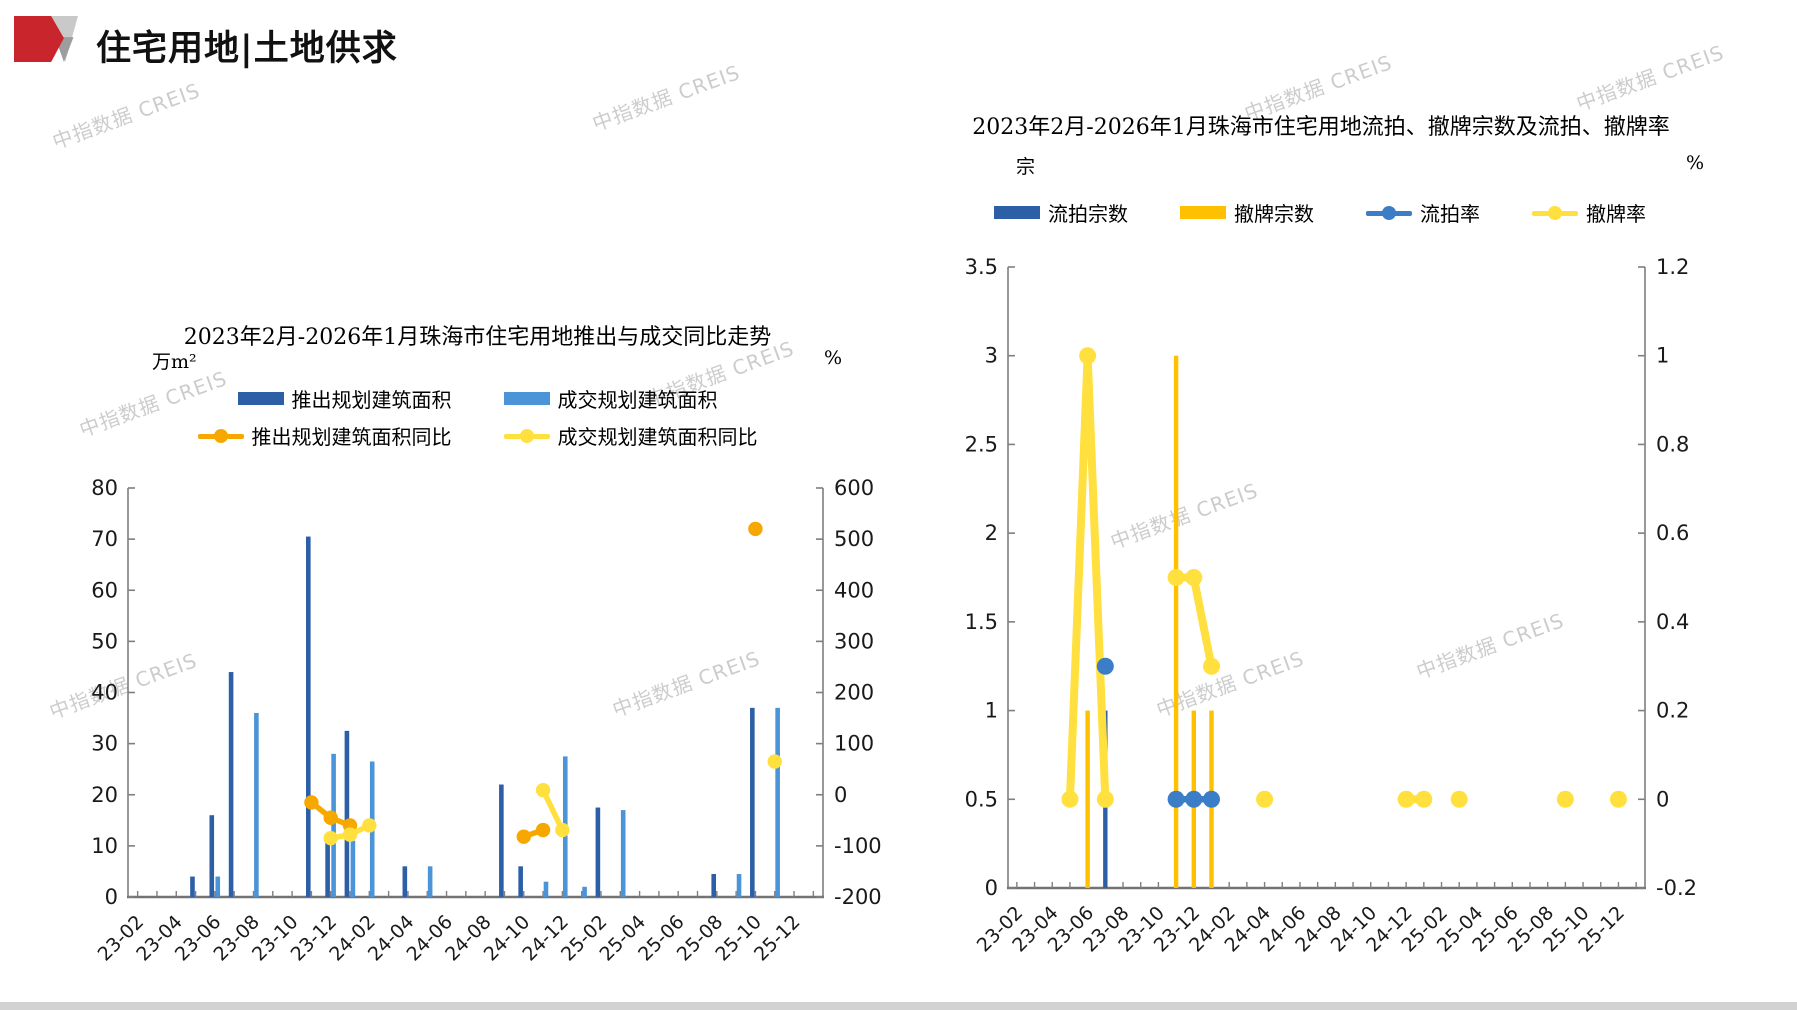  Describe the element at coordinates (46, 39) in the screenshot. I see `creis-logo-icon` at that location.